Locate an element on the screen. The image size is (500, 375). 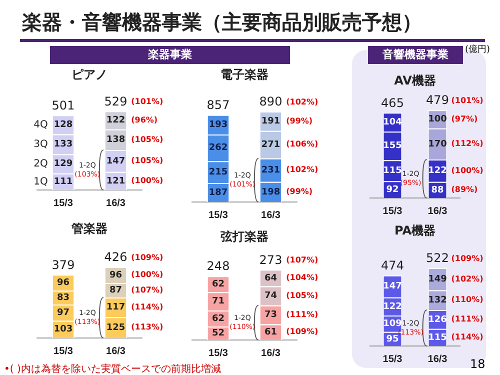
data-label: 132 is located at coordinates (437, 301).